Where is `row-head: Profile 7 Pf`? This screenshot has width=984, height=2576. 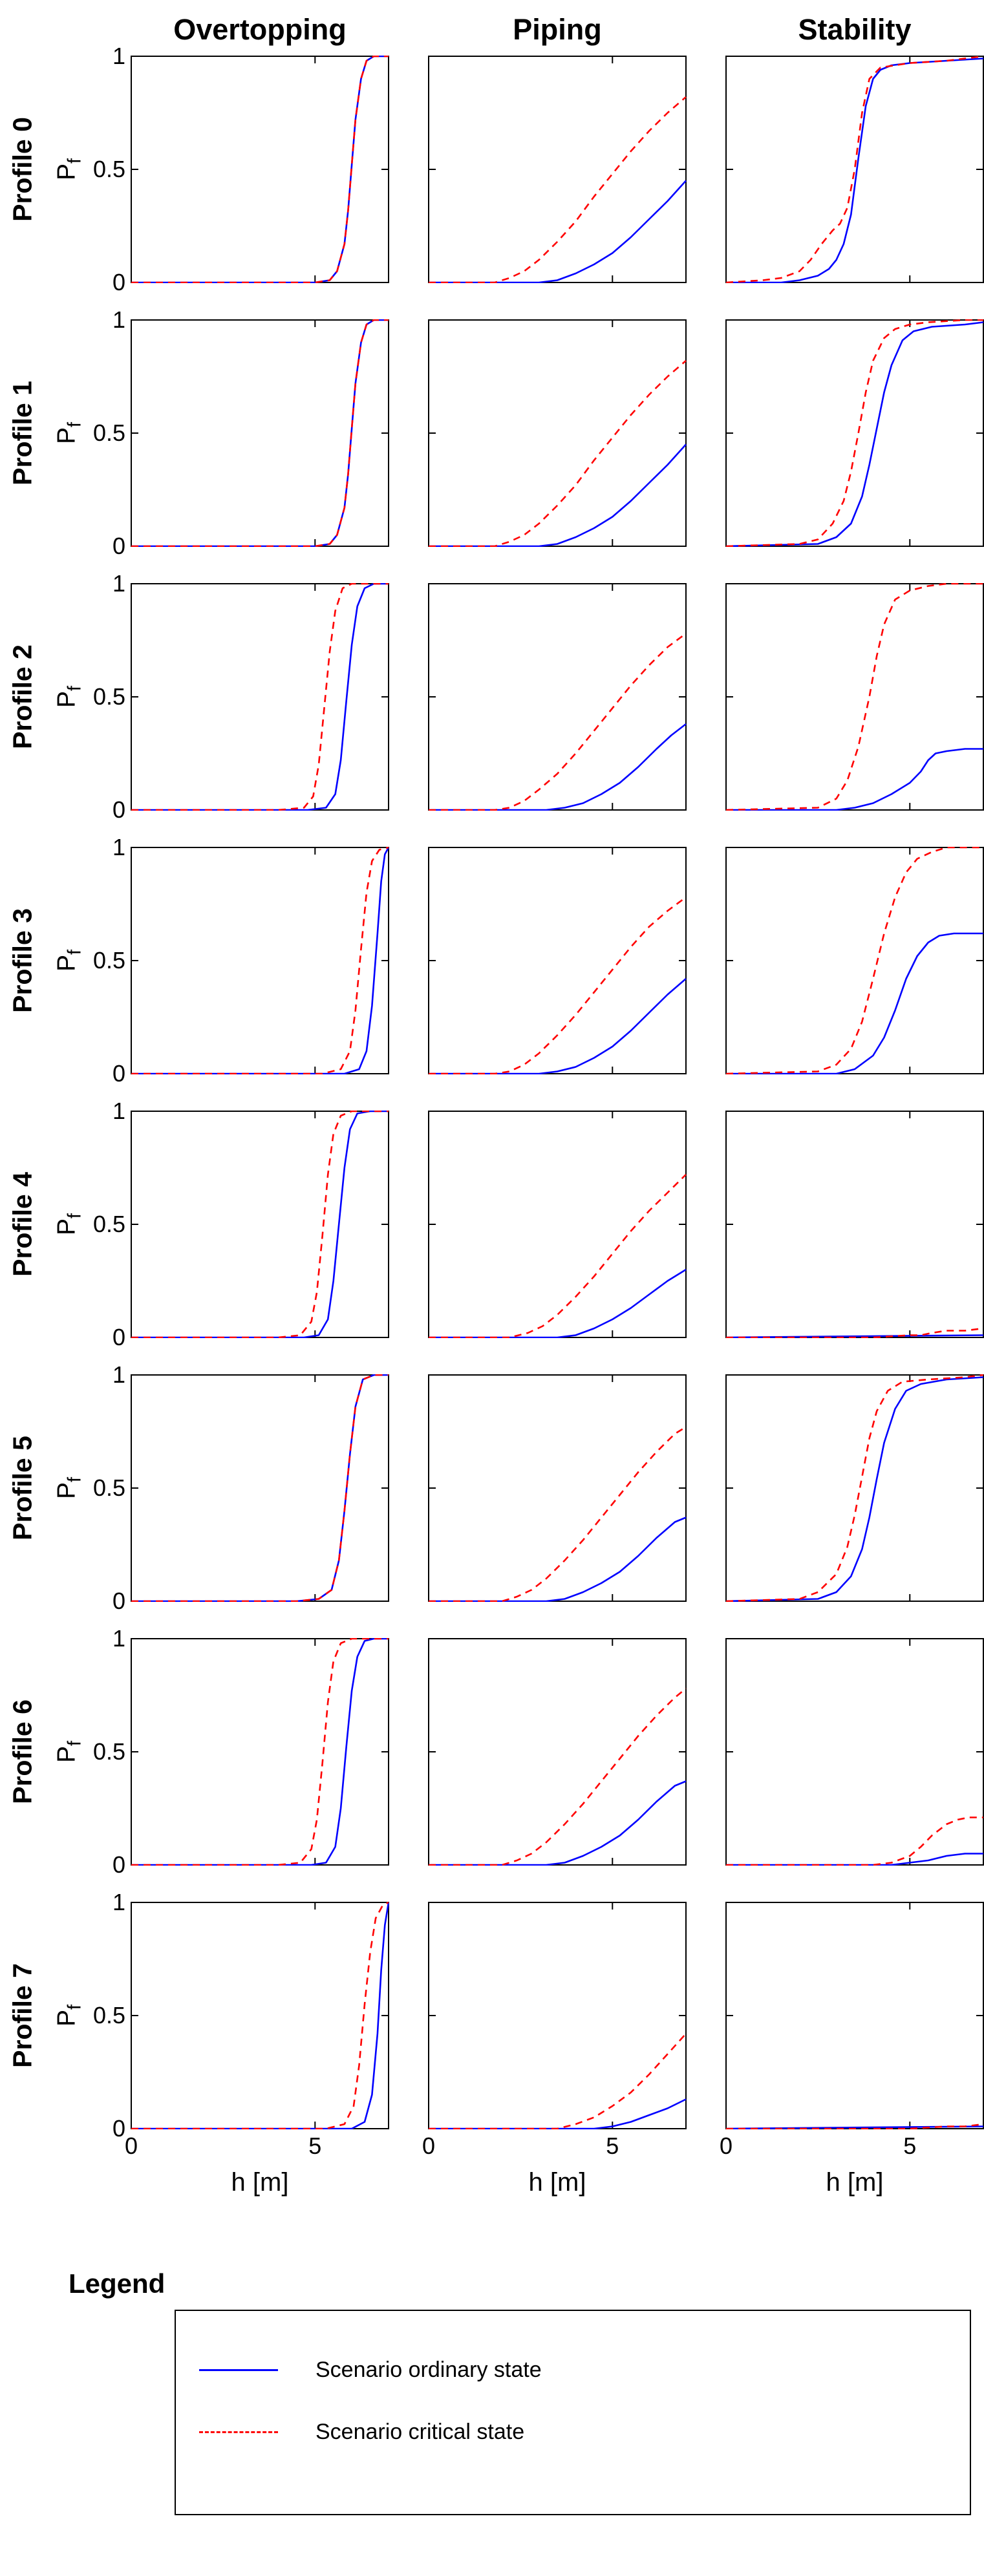
row-head: Profile 7 Pf is located at coordinates (46, 2015).